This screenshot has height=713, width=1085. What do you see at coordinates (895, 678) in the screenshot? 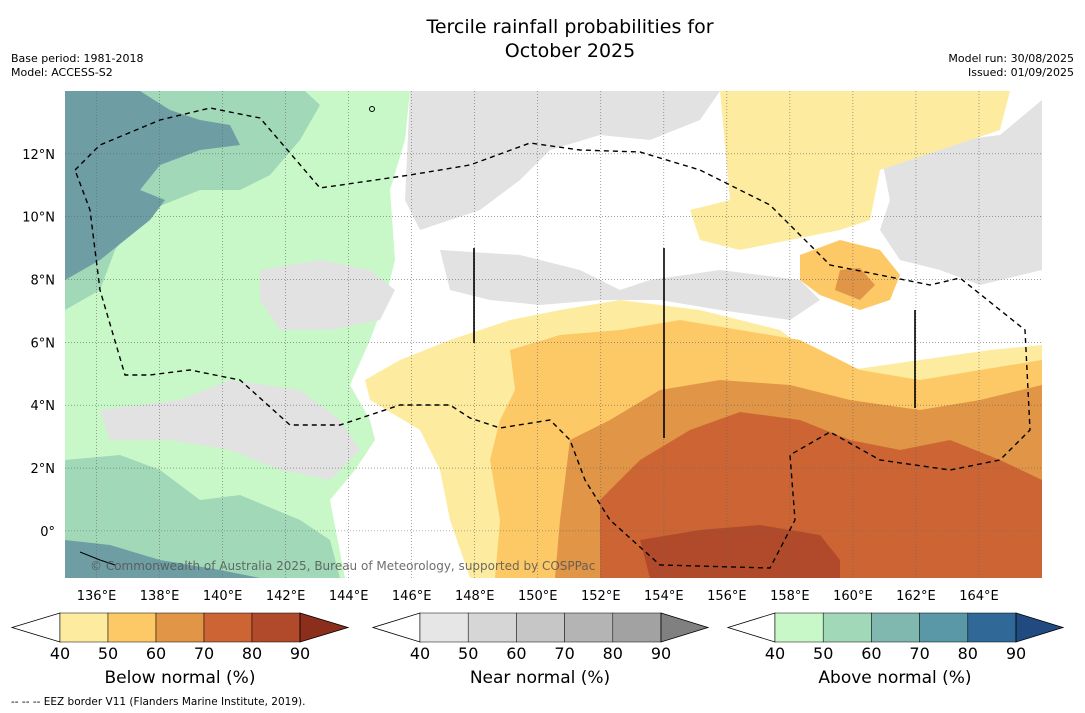
I see `above-normal-colorbar-label: Above normal (%)` at bounding box center [895, 678].